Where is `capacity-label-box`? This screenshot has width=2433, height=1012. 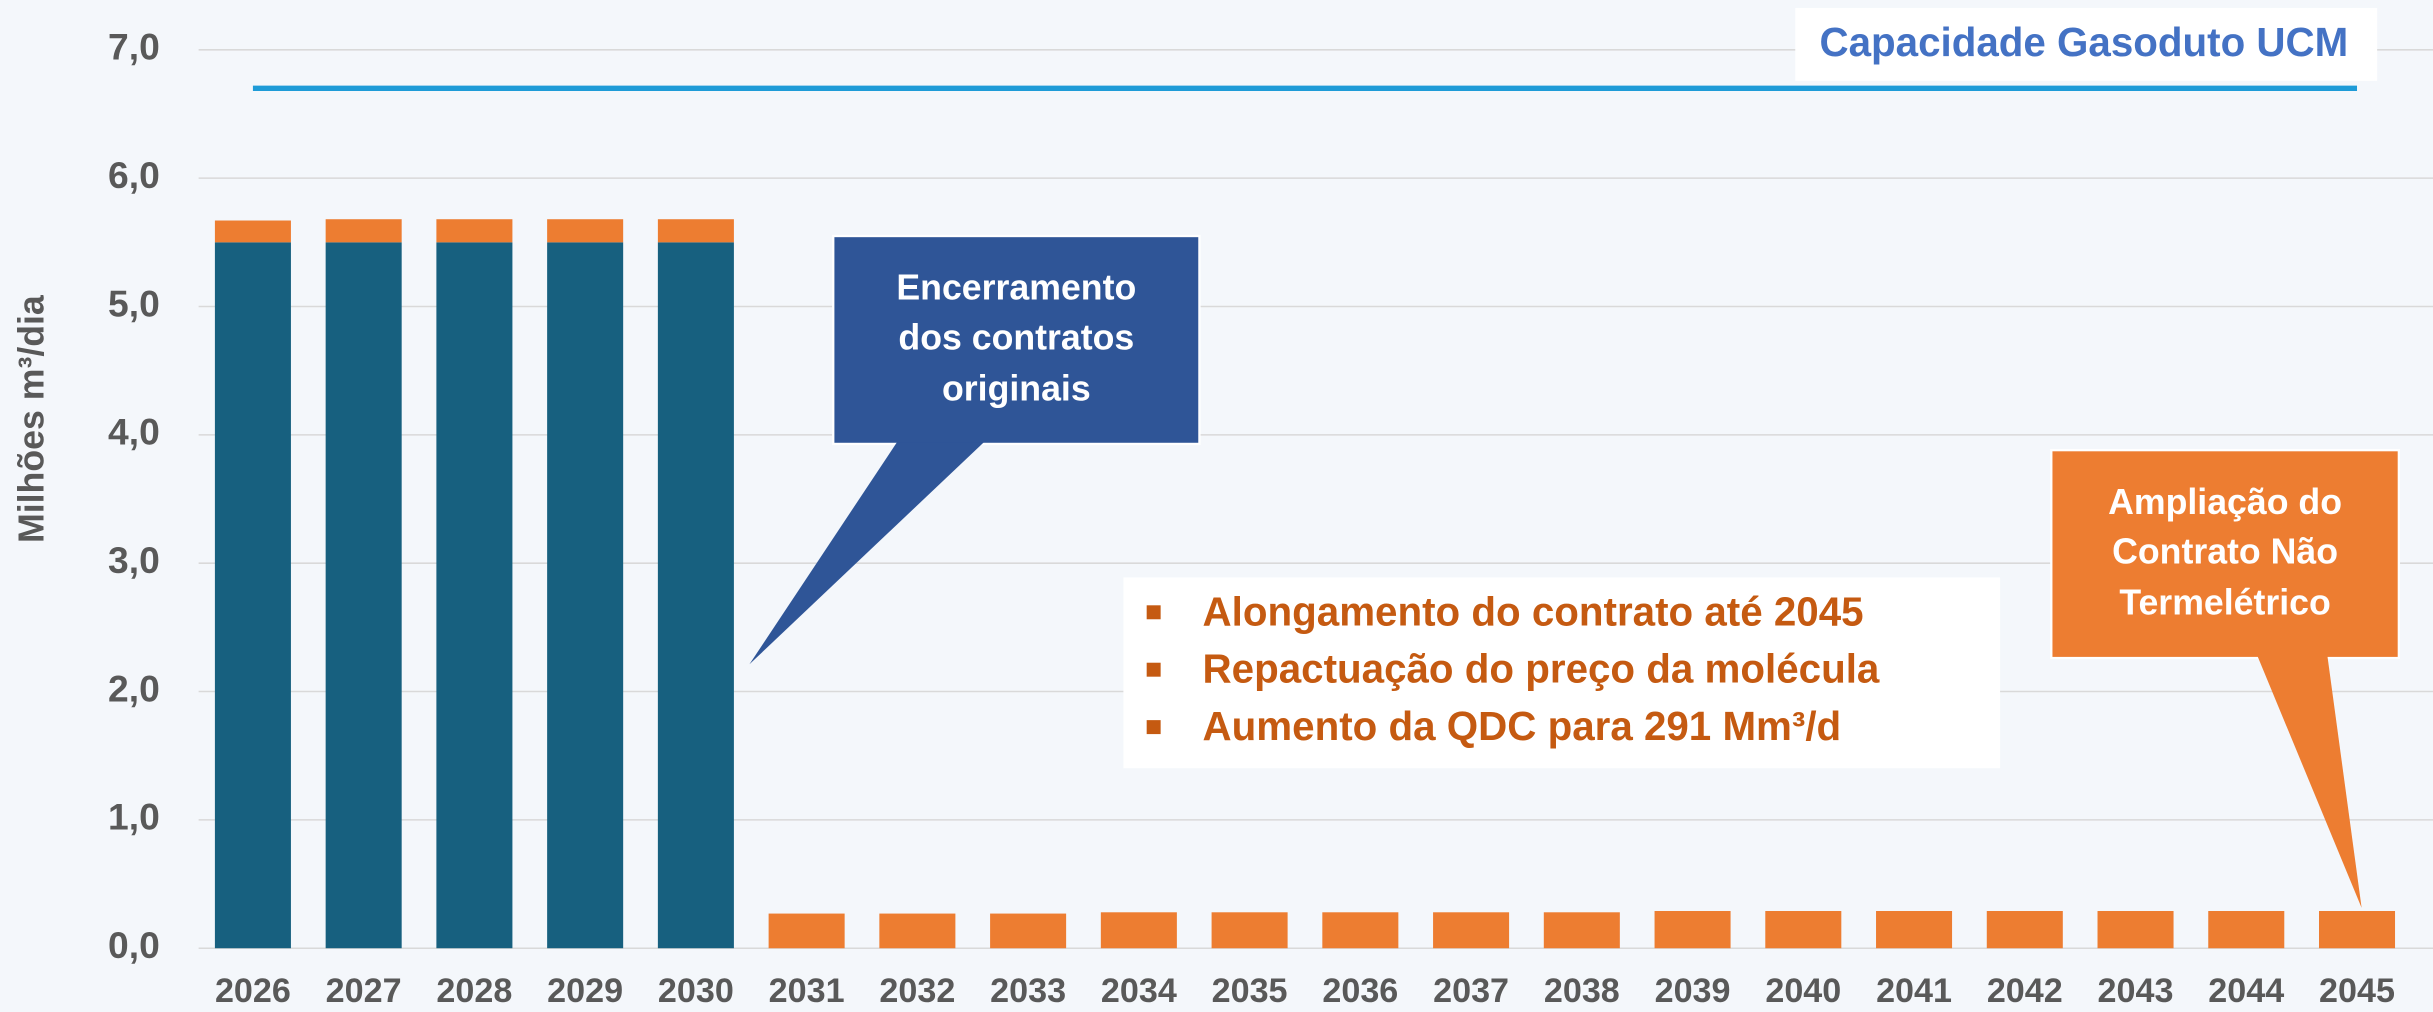
capacity-label-box is located at coordinates (2086, 44).